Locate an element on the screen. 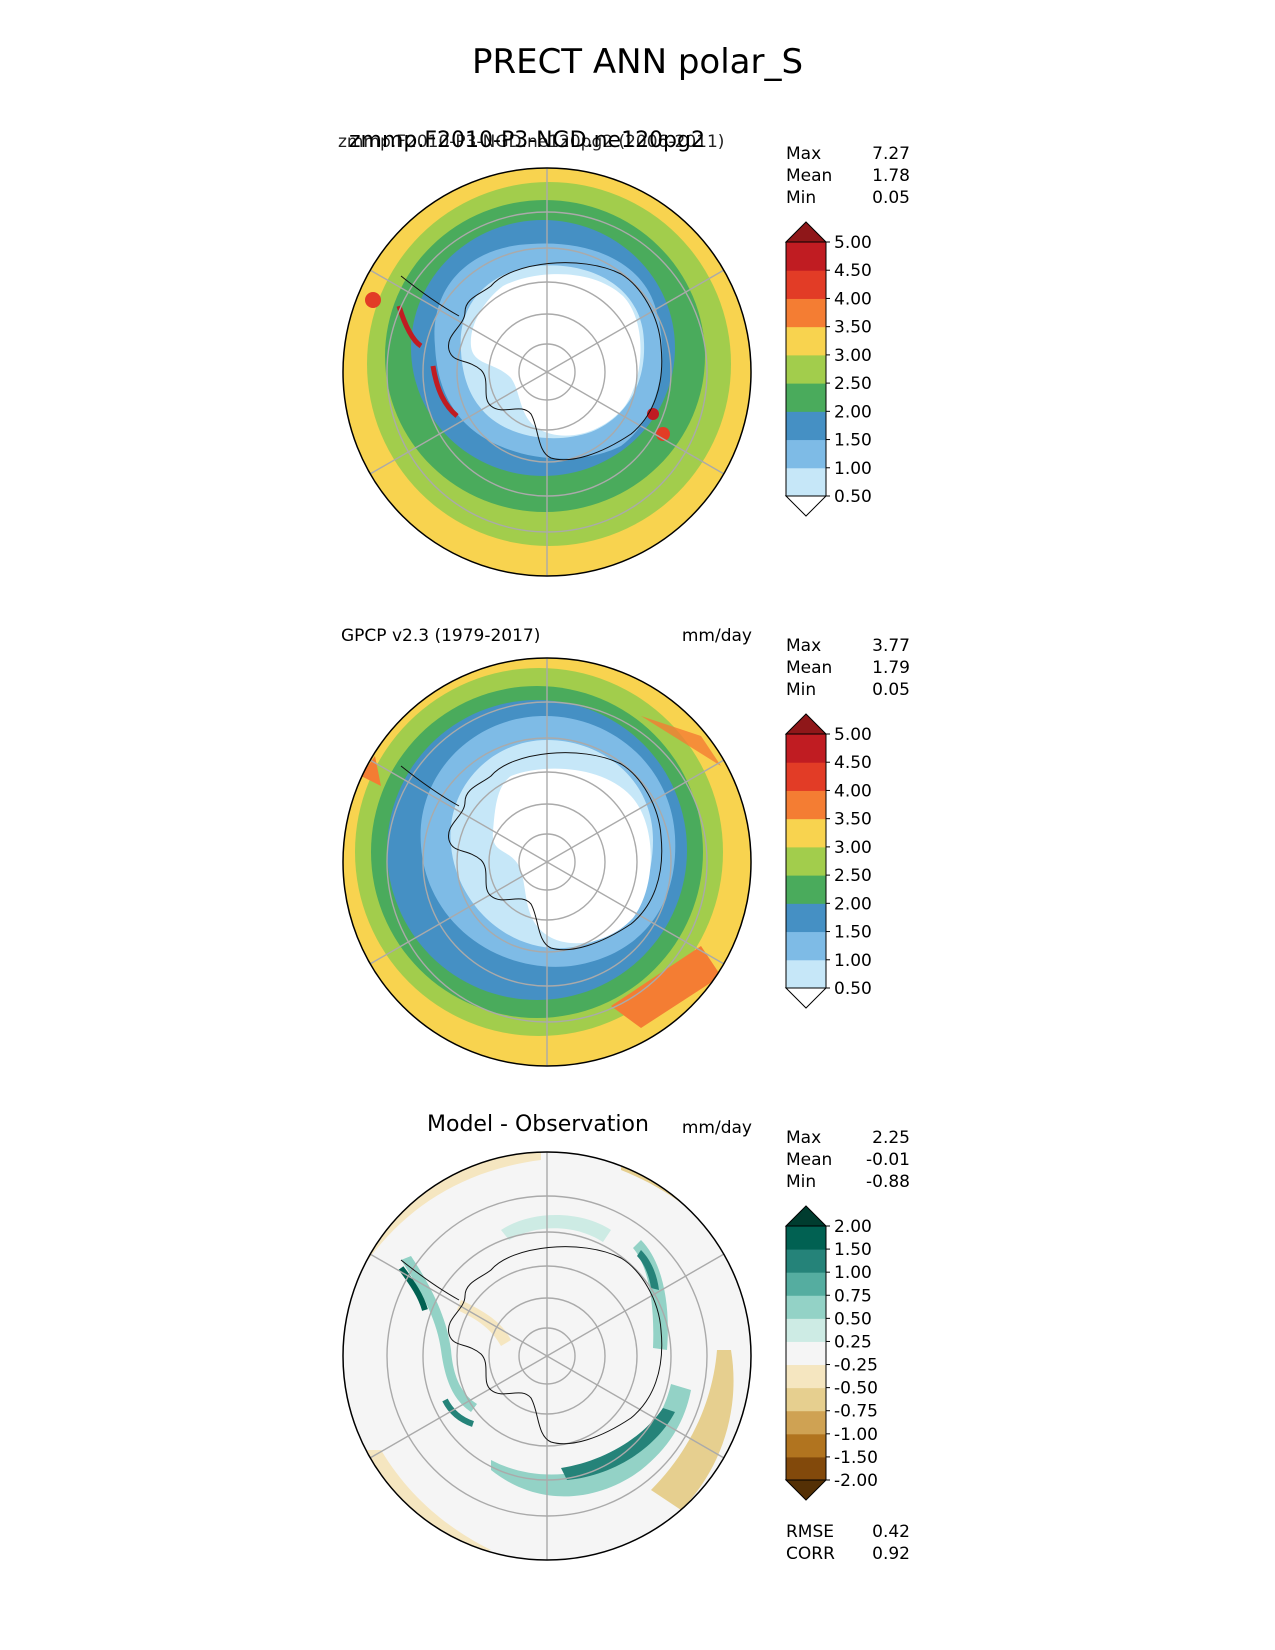  panel-2-stat-label-min: Min is located at coordinates (801, 690).